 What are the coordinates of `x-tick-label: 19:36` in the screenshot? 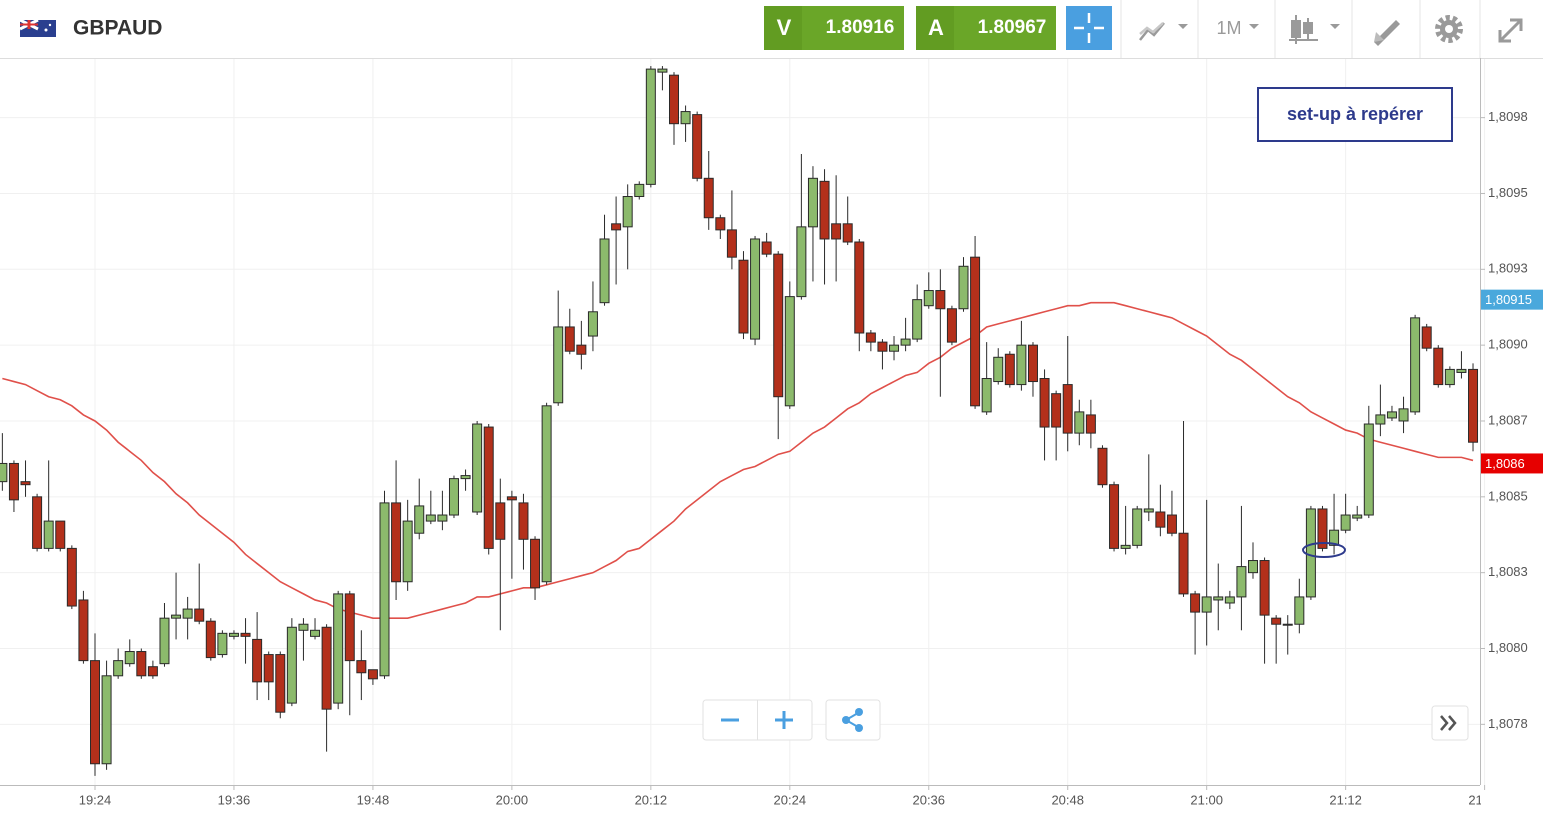 It's located at (234, 799).